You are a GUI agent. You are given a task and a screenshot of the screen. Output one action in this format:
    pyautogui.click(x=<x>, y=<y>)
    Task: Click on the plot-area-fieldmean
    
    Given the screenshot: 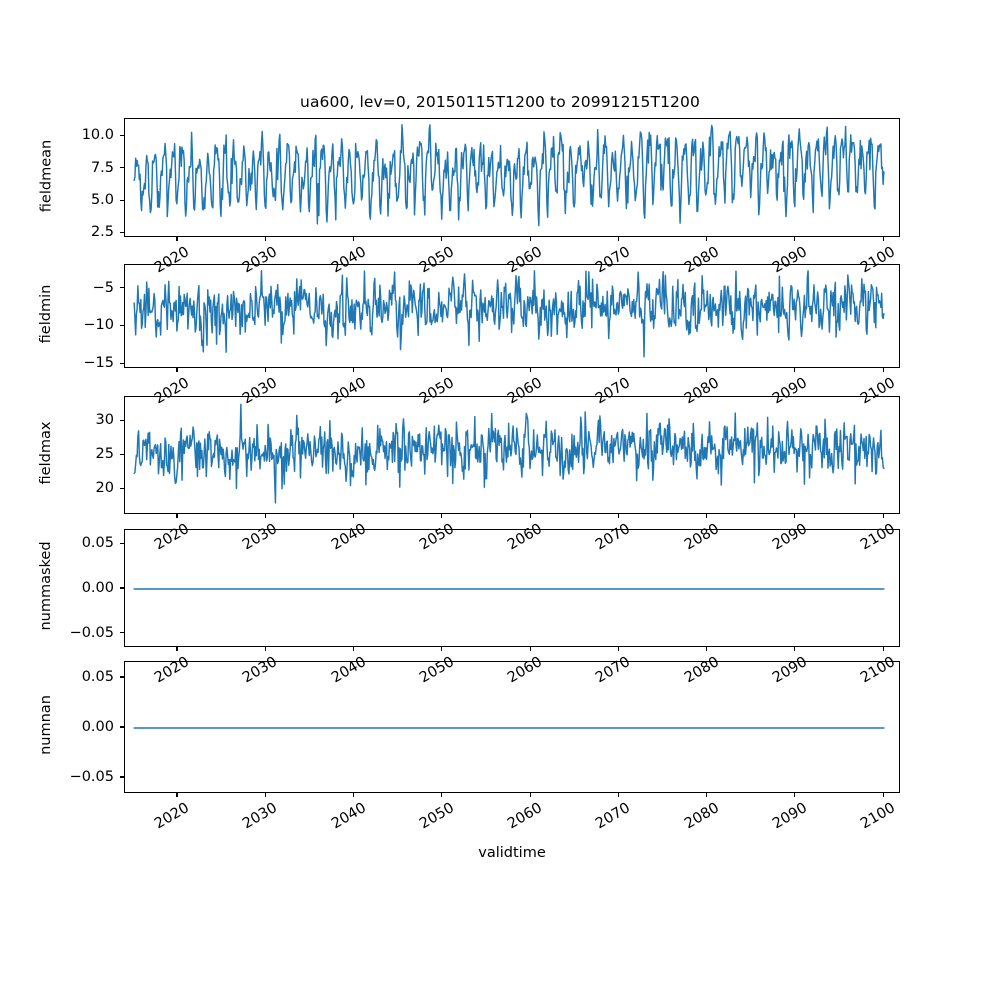 What is the action you would take?
    pyautogui.click(x=509, y=175)
    